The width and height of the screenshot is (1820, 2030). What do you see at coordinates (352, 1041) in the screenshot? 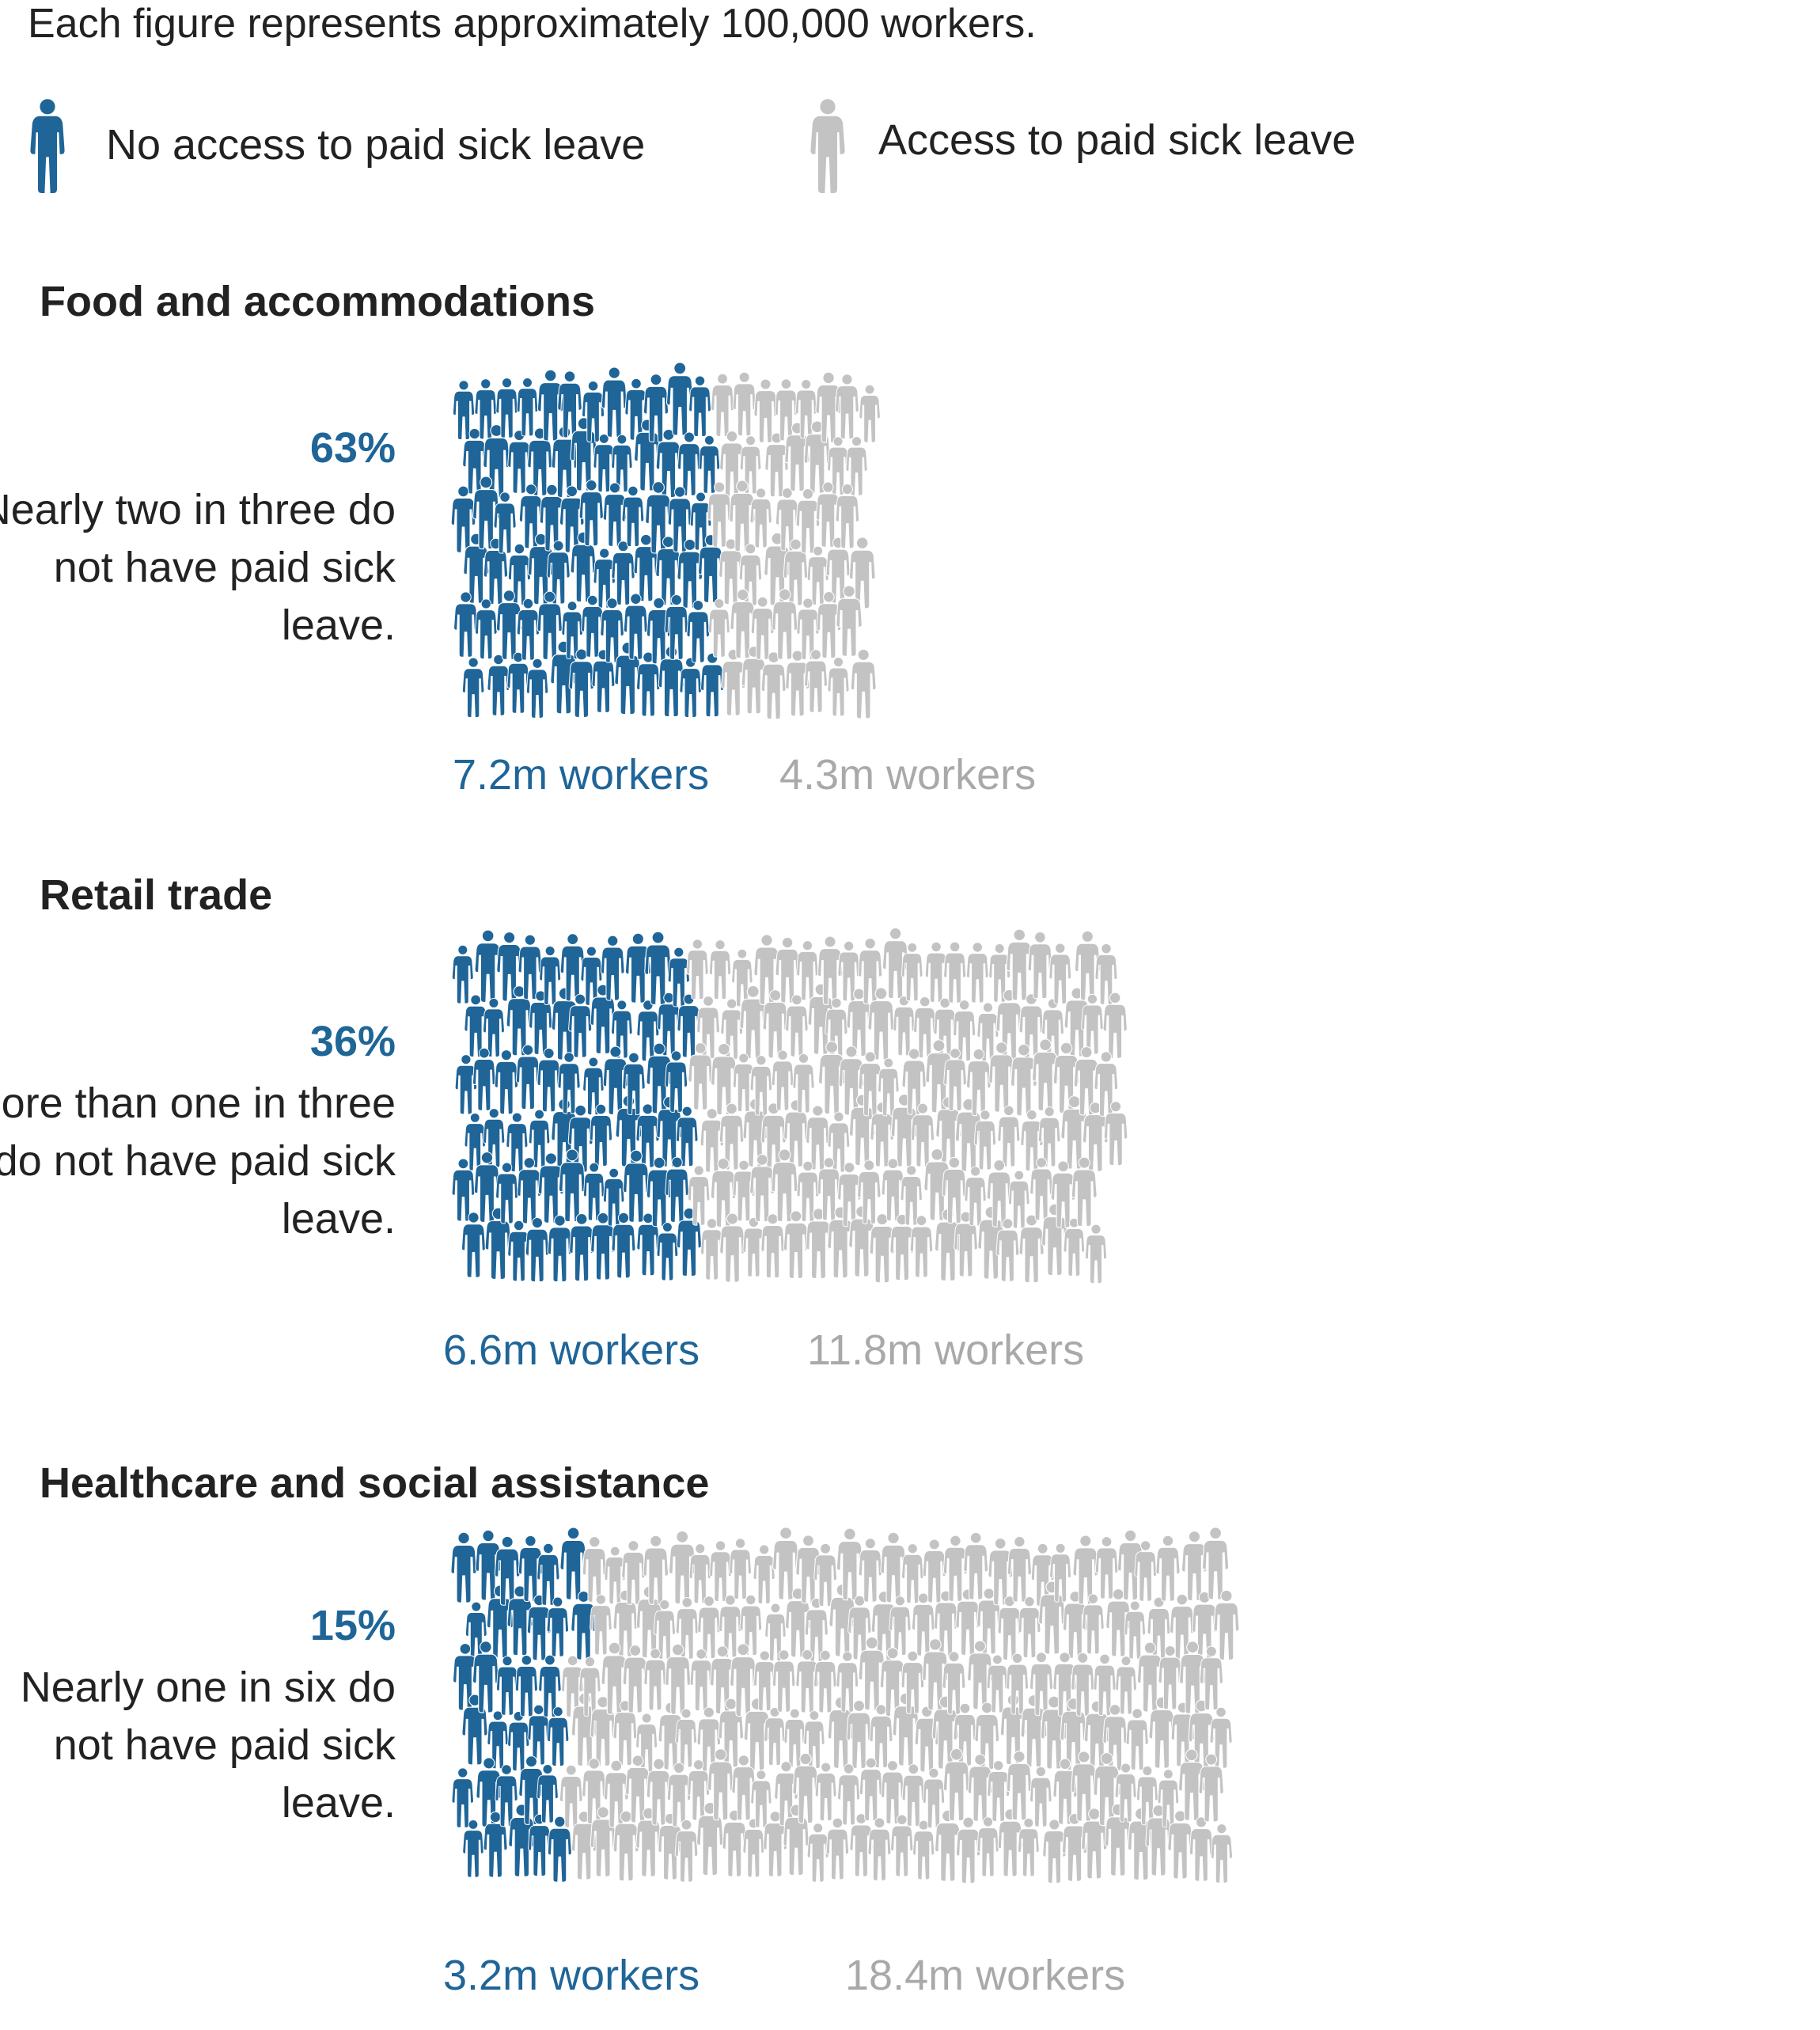
I see `percent-label: 36%` at bounding box center [352, 1041].